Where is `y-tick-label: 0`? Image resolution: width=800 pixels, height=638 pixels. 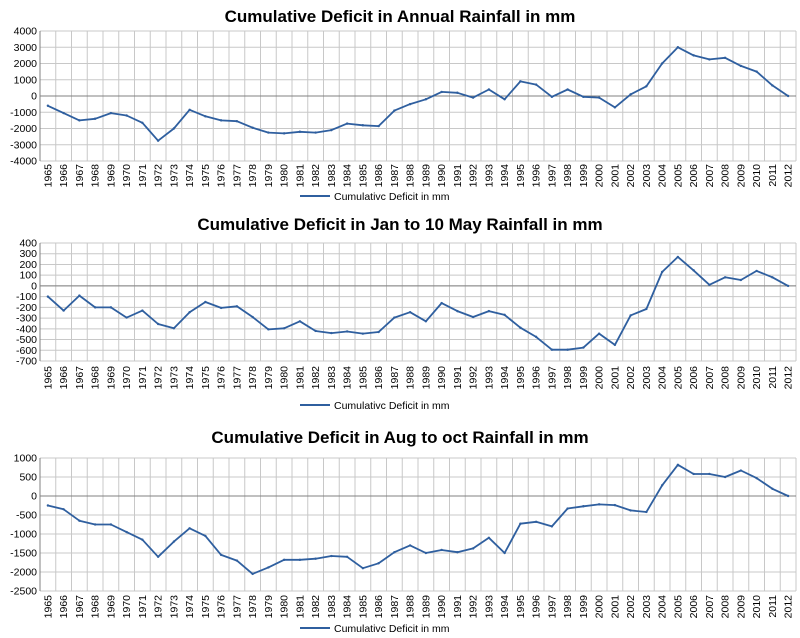
y-tick-label: 0 is located at coordinates (34, 97).